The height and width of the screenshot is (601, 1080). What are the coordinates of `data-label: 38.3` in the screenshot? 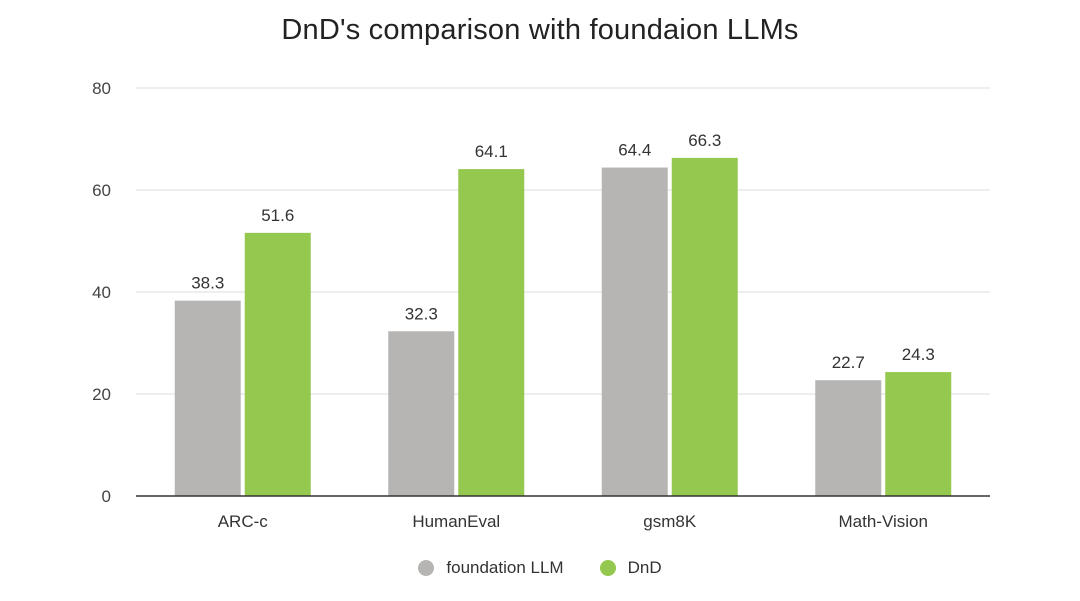 It's located at (207, 283).